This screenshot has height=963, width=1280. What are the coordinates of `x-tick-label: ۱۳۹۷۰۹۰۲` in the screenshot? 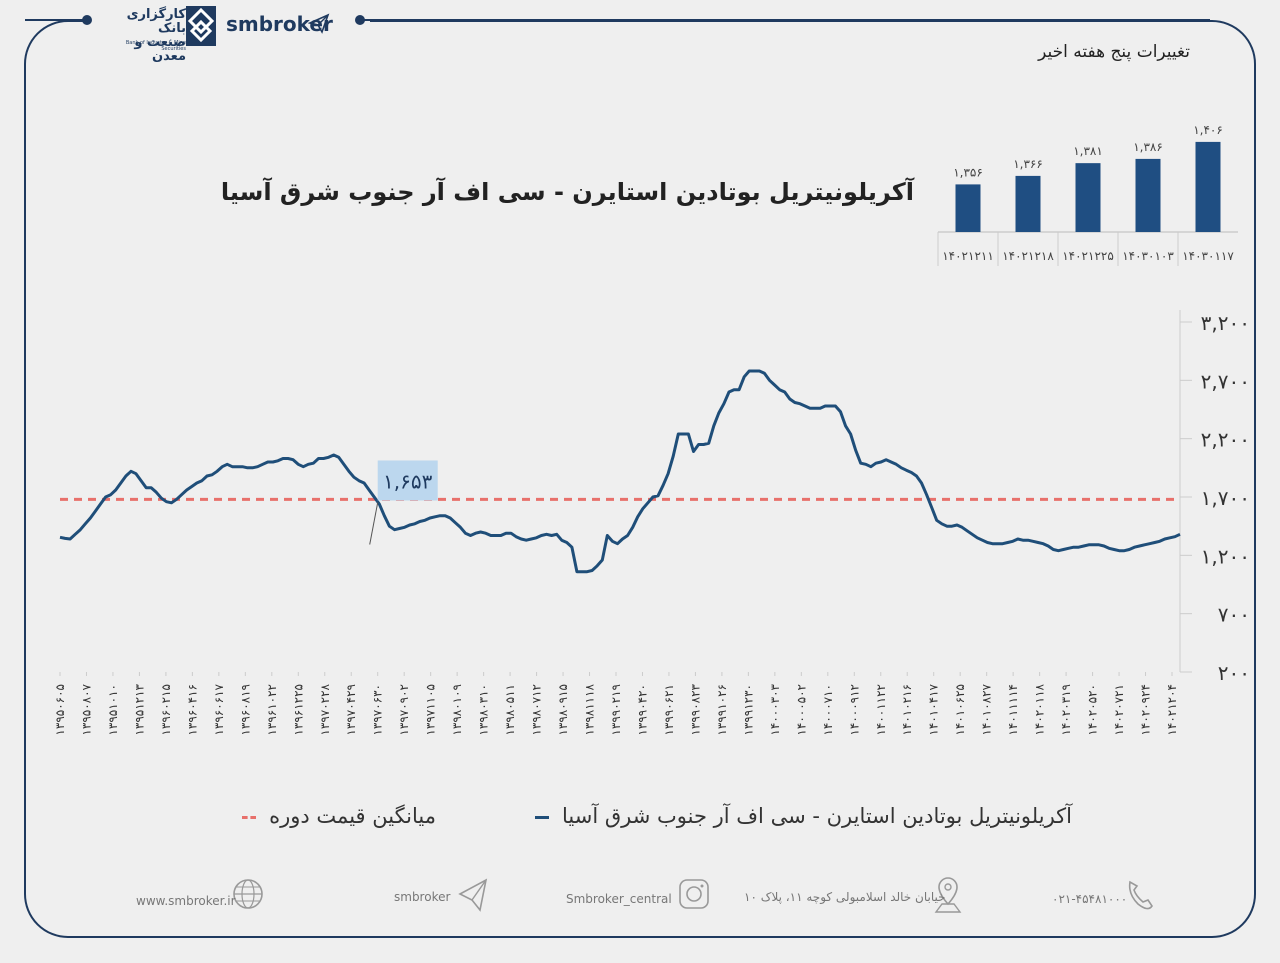 It's located at (404, 710).